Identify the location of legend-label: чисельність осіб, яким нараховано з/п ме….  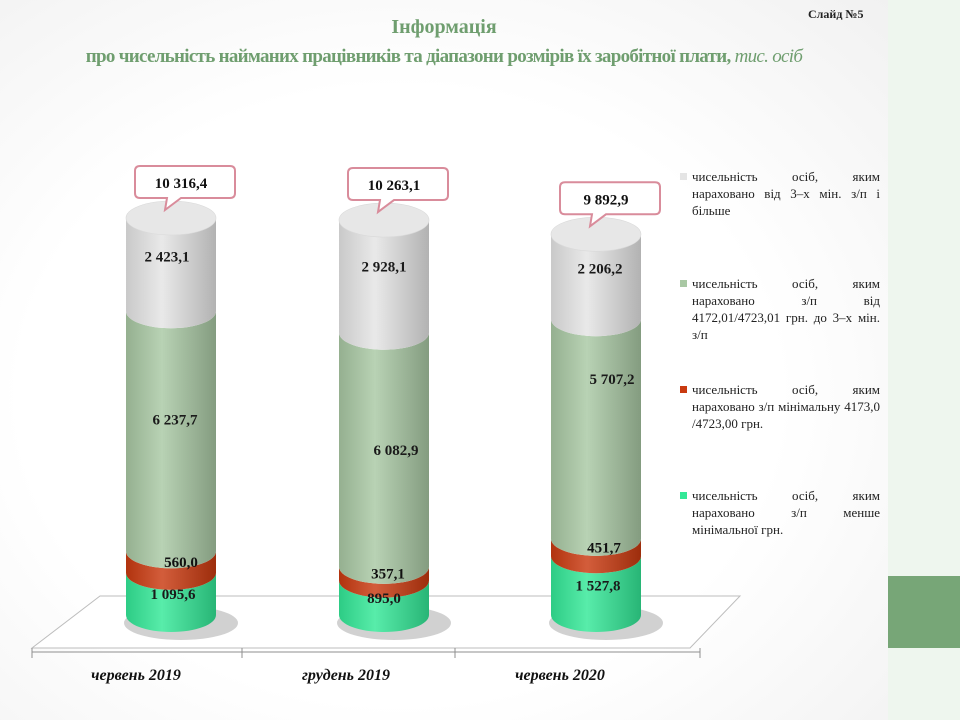
(786, 512).